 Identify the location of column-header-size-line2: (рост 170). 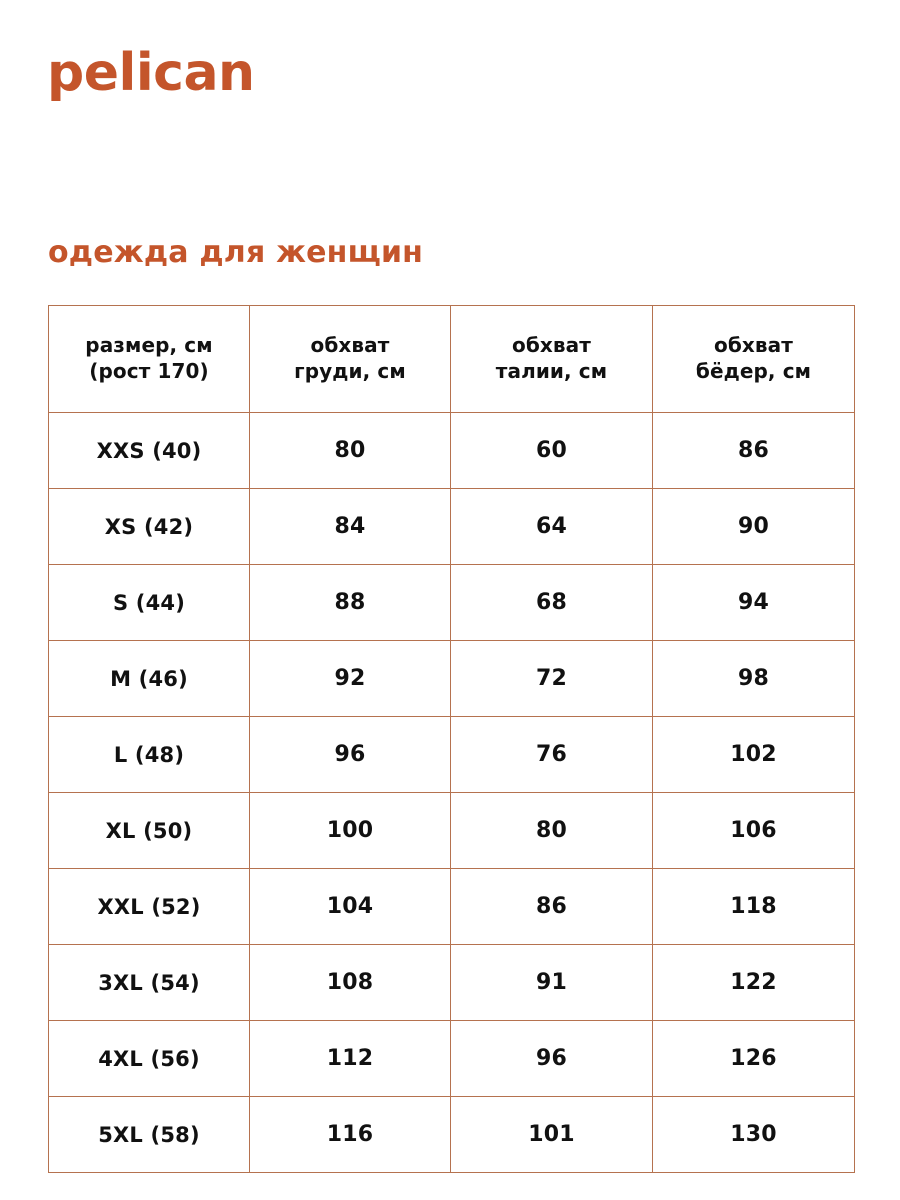
(149, 371).